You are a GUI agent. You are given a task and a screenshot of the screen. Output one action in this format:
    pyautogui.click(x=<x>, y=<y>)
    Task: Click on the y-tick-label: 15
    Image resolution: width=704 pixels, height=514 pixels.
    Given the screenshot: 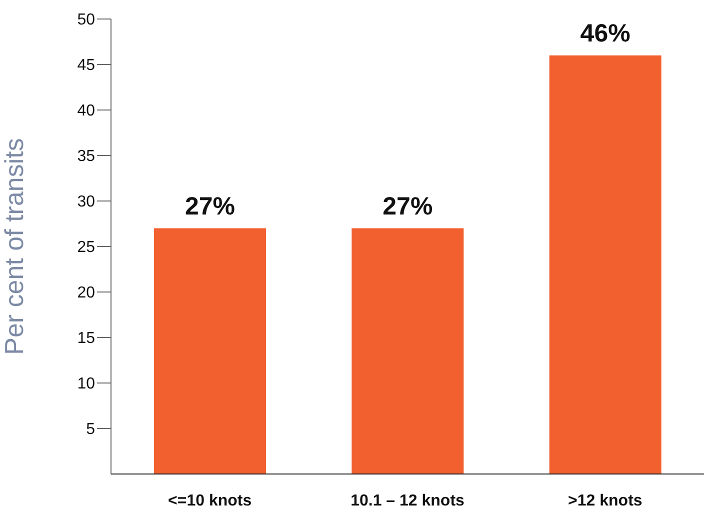 What is the action you would take?
    pyautogui.click(x=86, y=339)
    